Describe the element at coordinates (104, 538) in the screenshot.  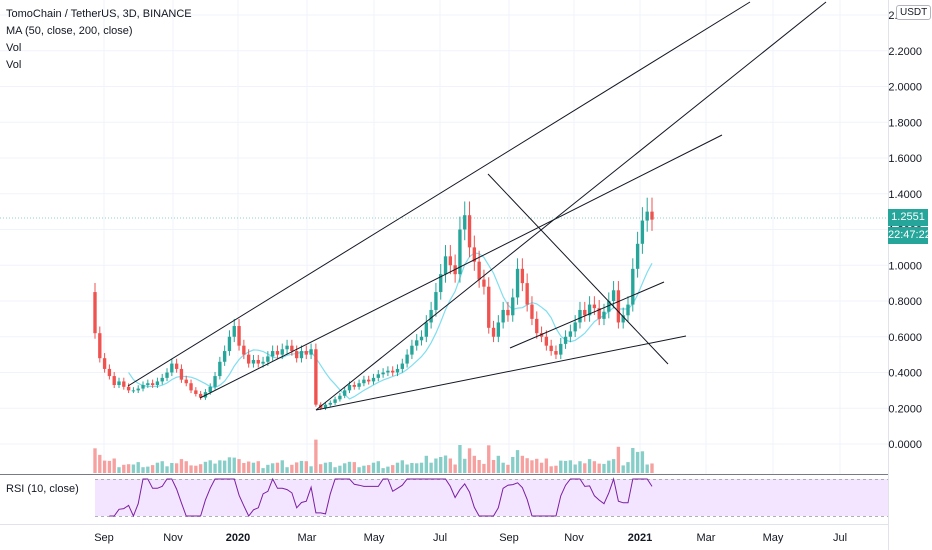
I see `x-tick-label: Sep` at that location.